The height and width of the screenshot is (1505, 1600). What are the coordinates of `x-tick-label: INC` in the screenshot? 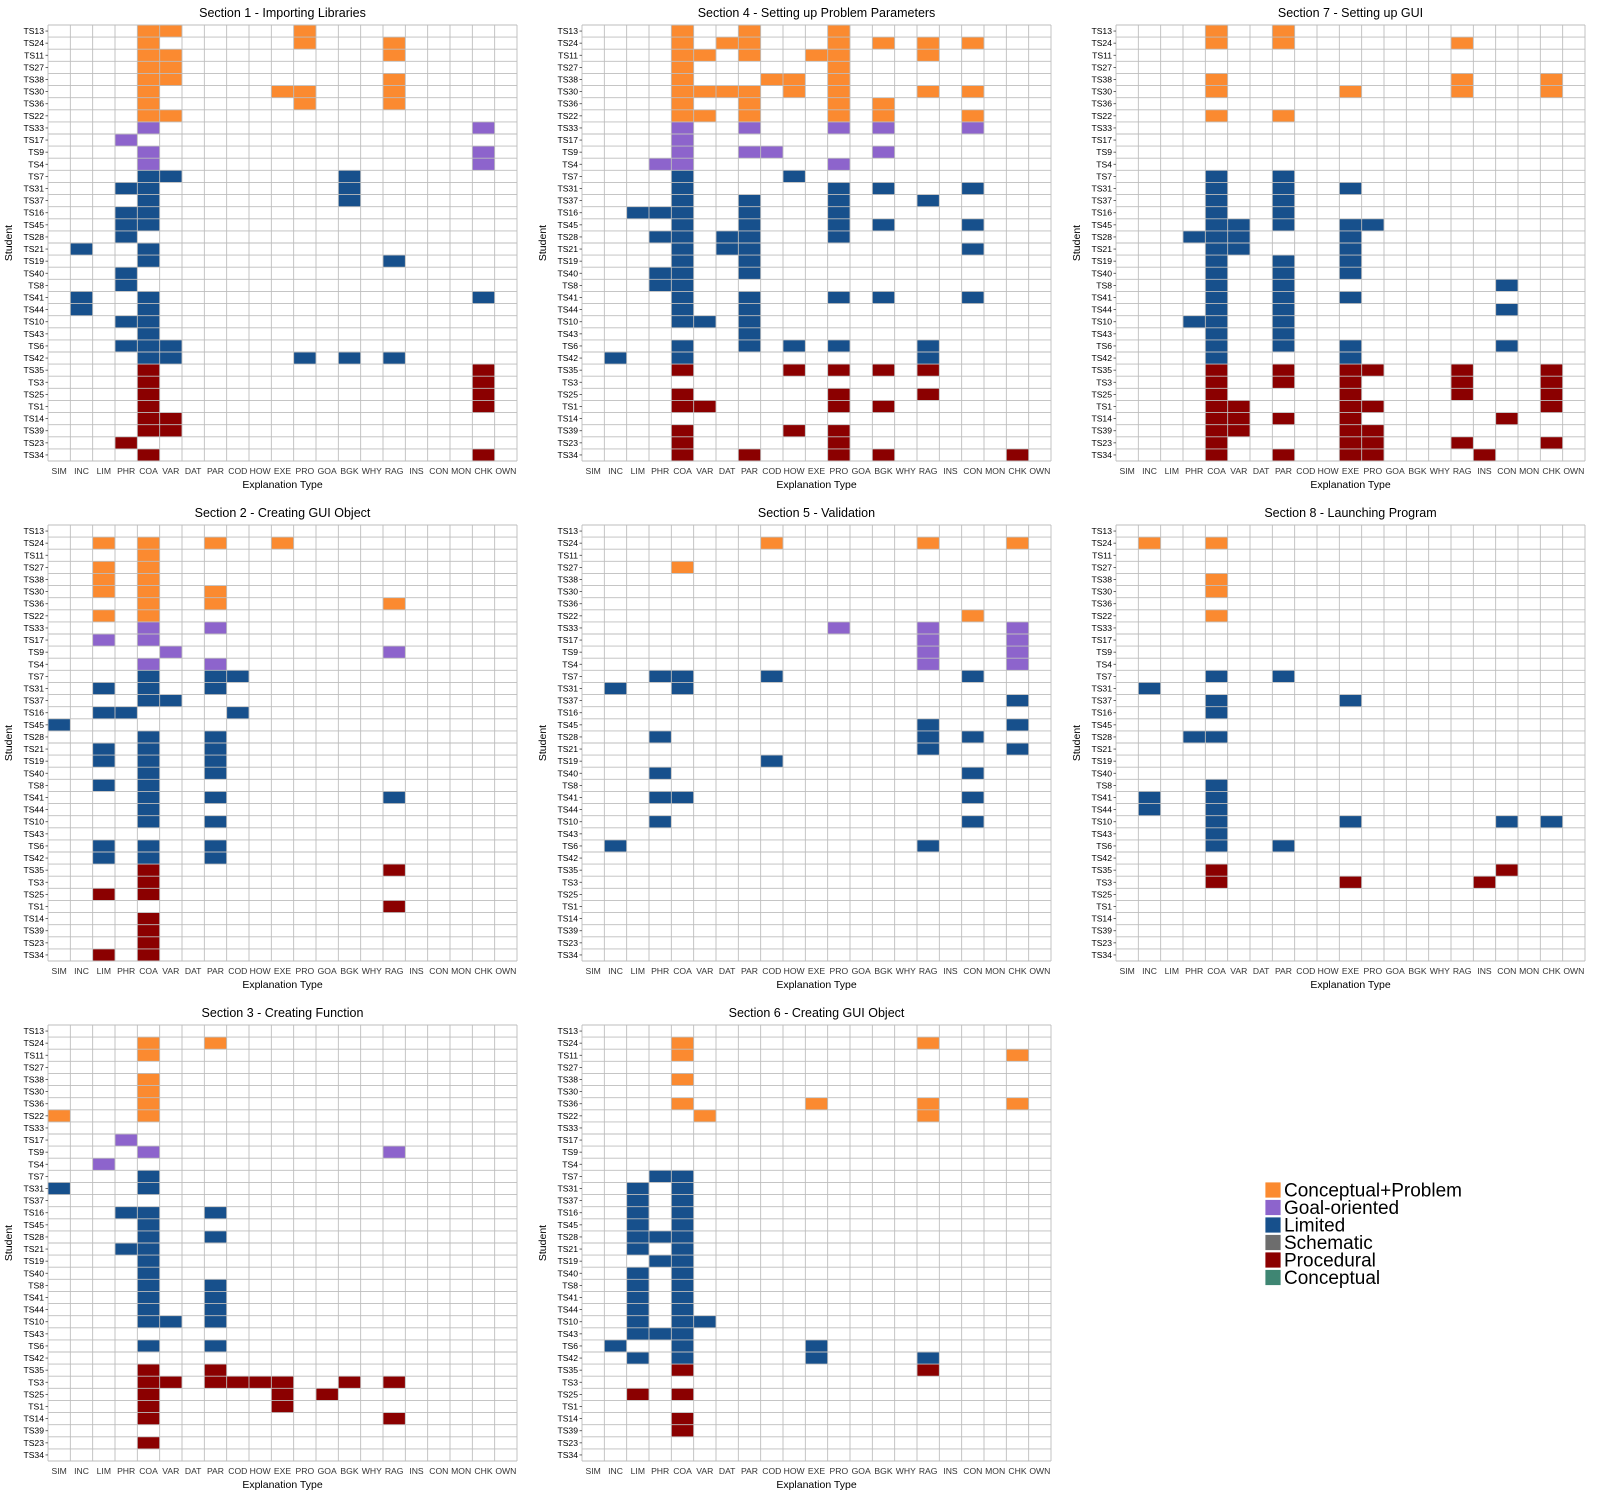 It's located at (81, 471).